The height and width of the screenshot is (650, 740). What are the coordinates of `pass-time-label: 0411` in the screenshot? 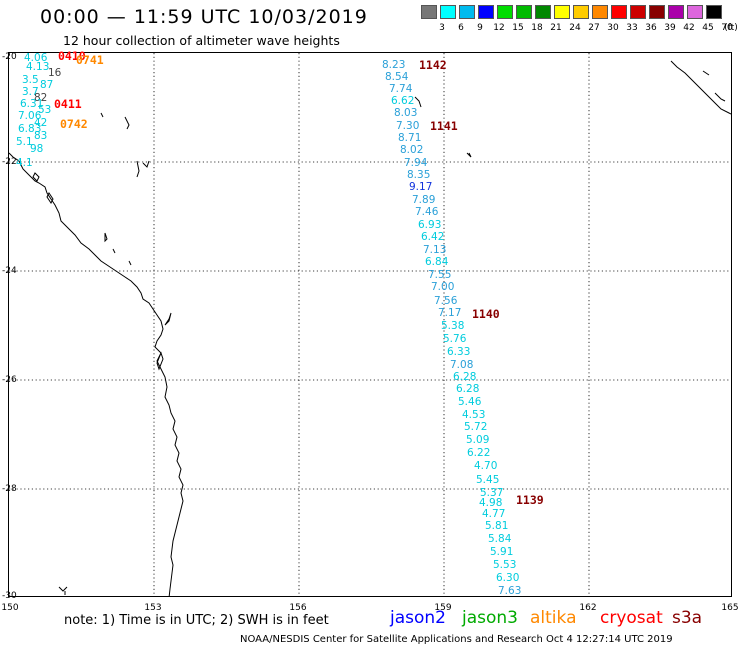 It's located at (68, 104).